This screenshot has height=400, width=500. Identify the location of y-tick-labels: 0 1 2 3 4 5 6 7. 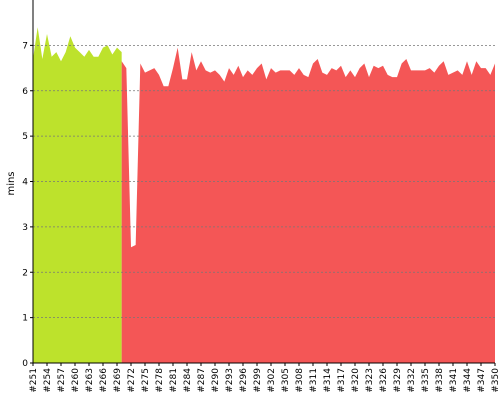
(25, 205).